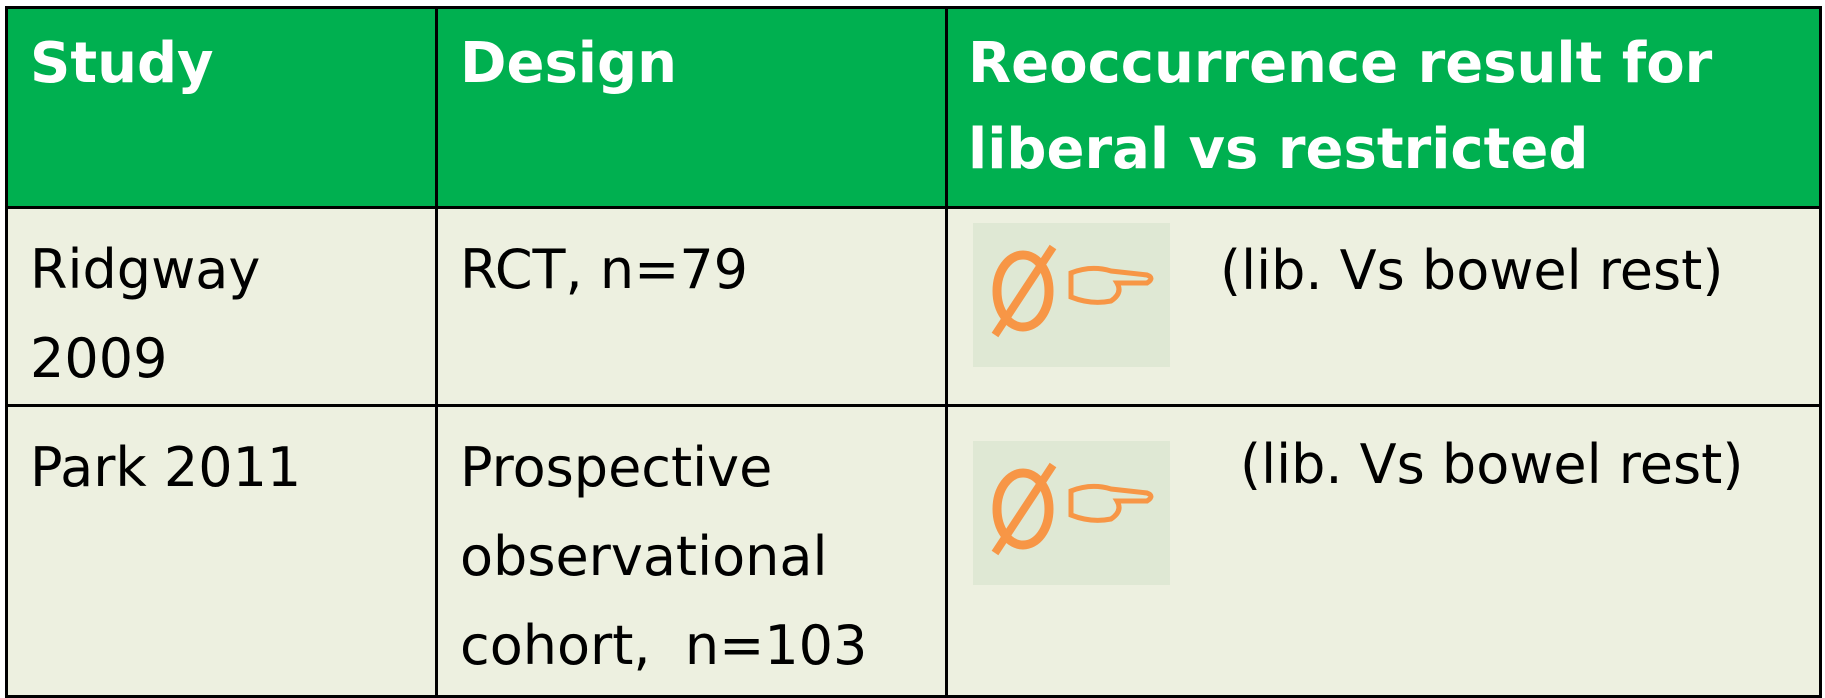  What do you see at coordinates (221, 551) in the screenshot?
I see `study-cell: Park 2011` at bounding box center [221, 551].